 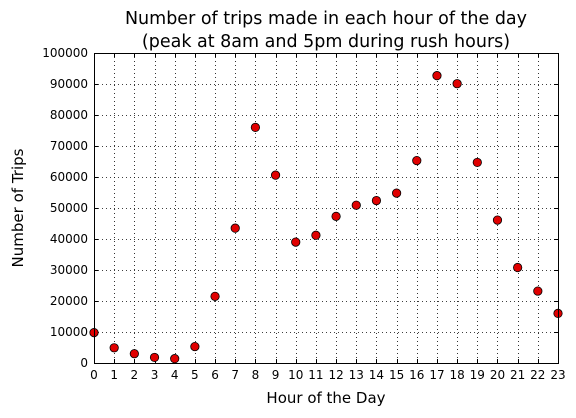 What do you see at coordinates (326, 42) in the screenshot?
I see `chart-subtitle: (peak at 8am and 5pm during rush hours)` at bounding box center [326, 42].